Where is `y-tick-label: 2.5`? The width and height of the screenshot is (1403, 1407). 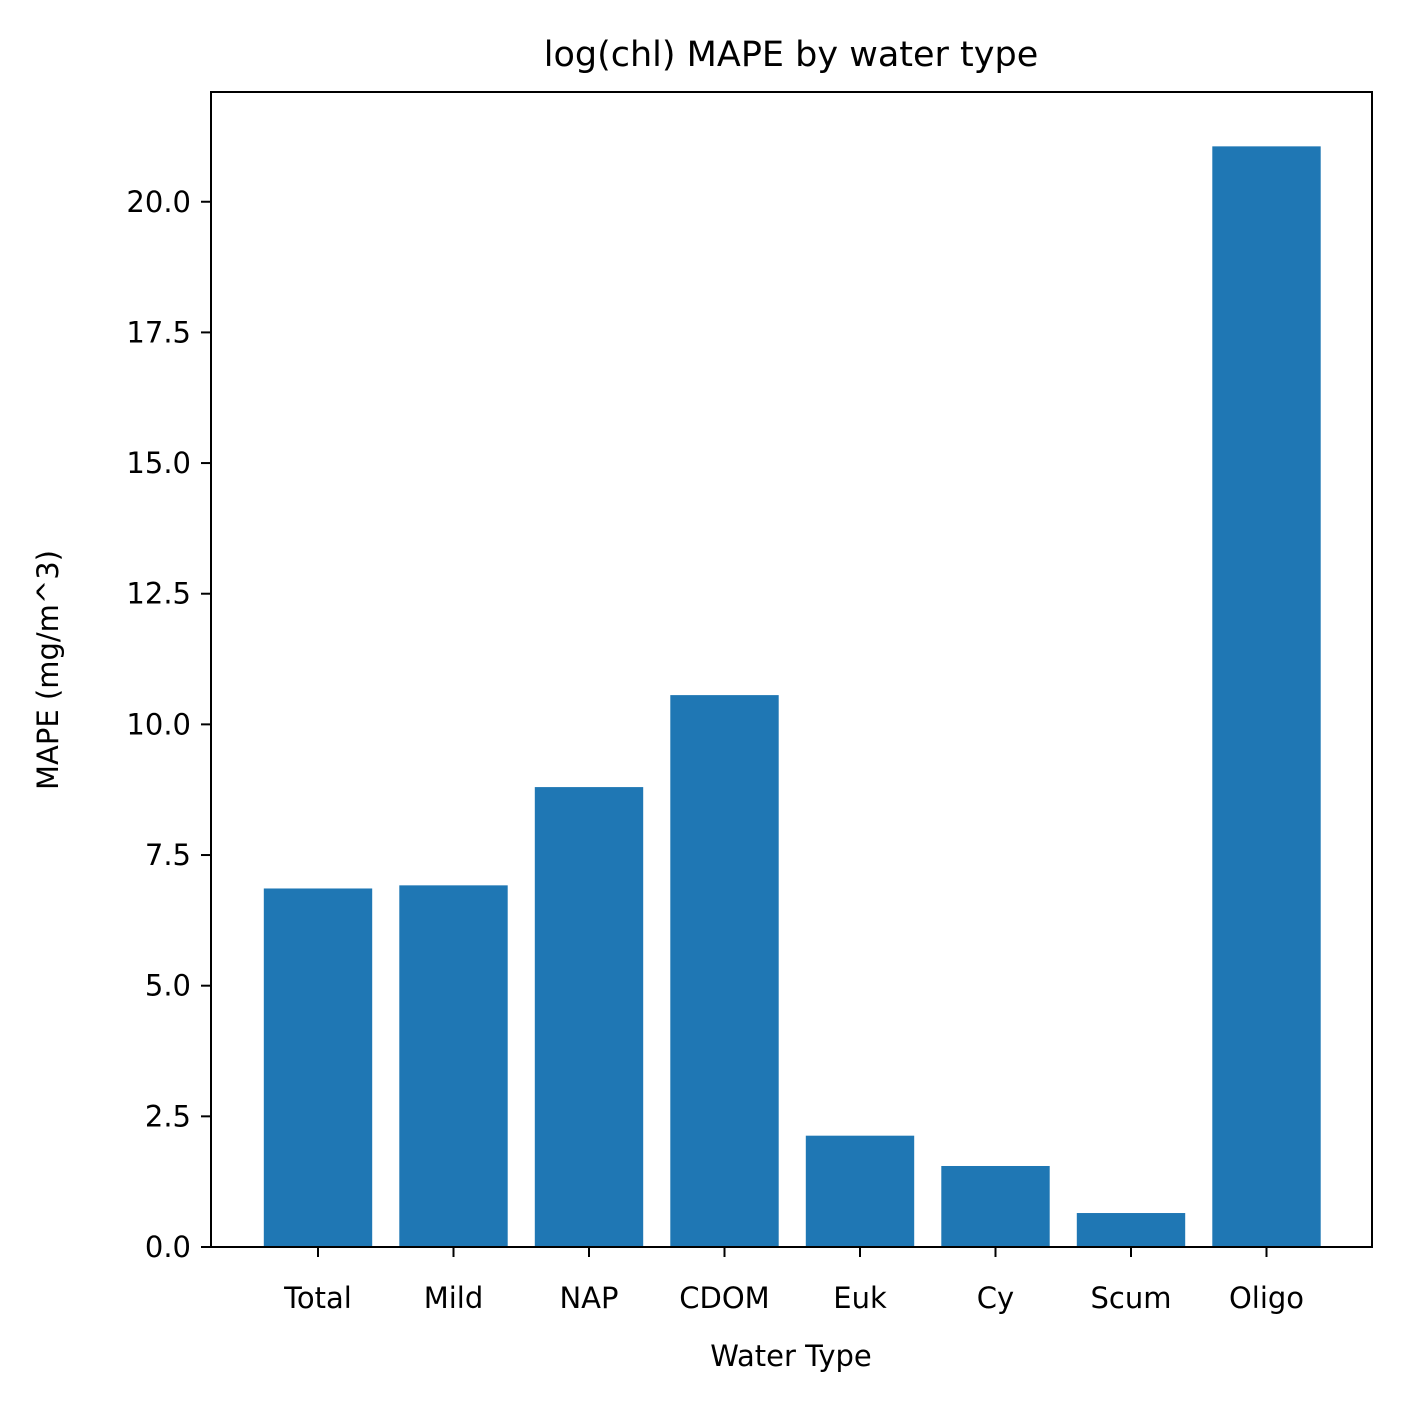 y-tick-label: 2.5 is located at coordinates (168, 1116).